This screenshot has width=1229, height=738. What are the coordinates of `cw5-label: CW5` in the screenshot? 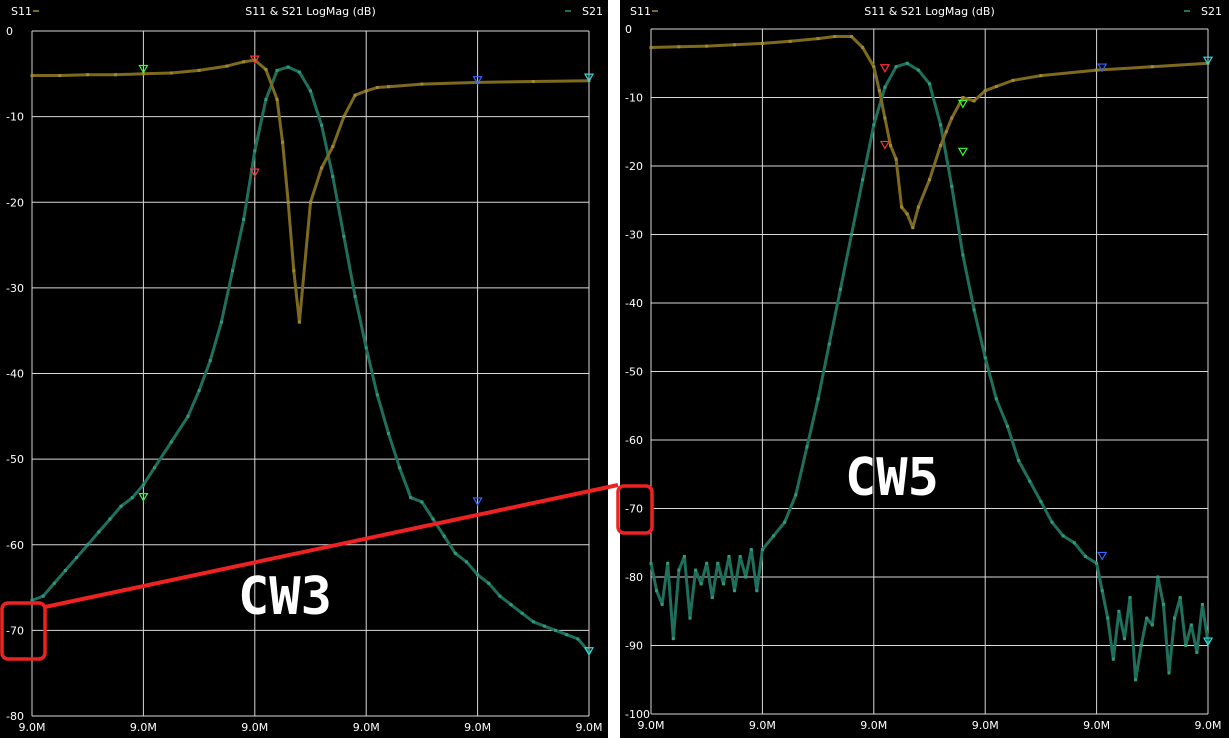 It's located at (892, 478).